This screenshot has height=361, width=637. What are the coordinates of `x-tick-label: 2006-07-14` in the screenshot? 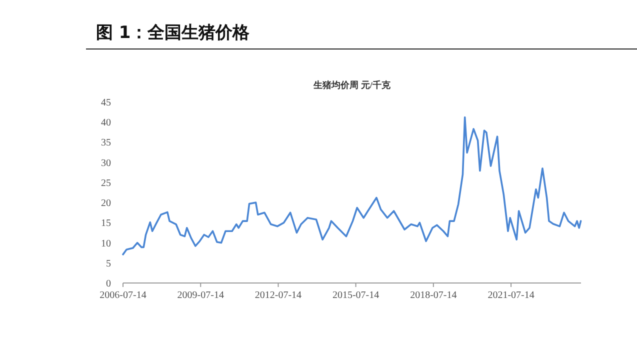 It's located at (123, 295).